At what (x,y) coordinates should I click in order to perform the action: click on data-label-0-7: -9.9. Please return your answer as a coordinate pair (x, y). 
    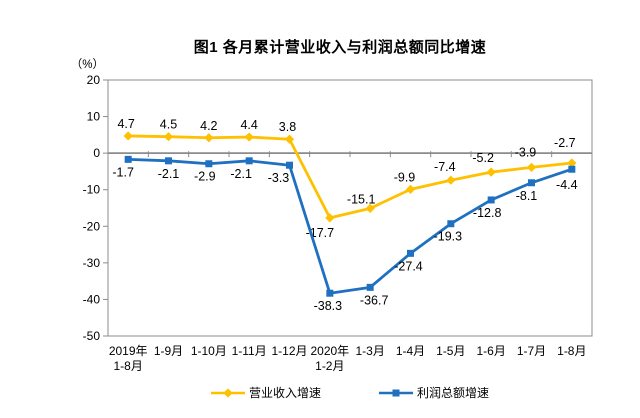
    Looking at the image, I should click on (405, 177).